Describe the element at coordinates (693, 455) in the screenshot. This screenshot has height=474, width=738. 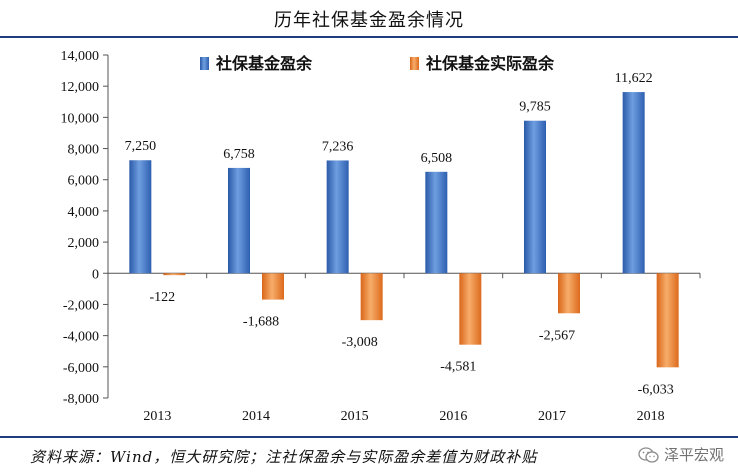
I see `watermark-text: 泽平宏观` at that location.